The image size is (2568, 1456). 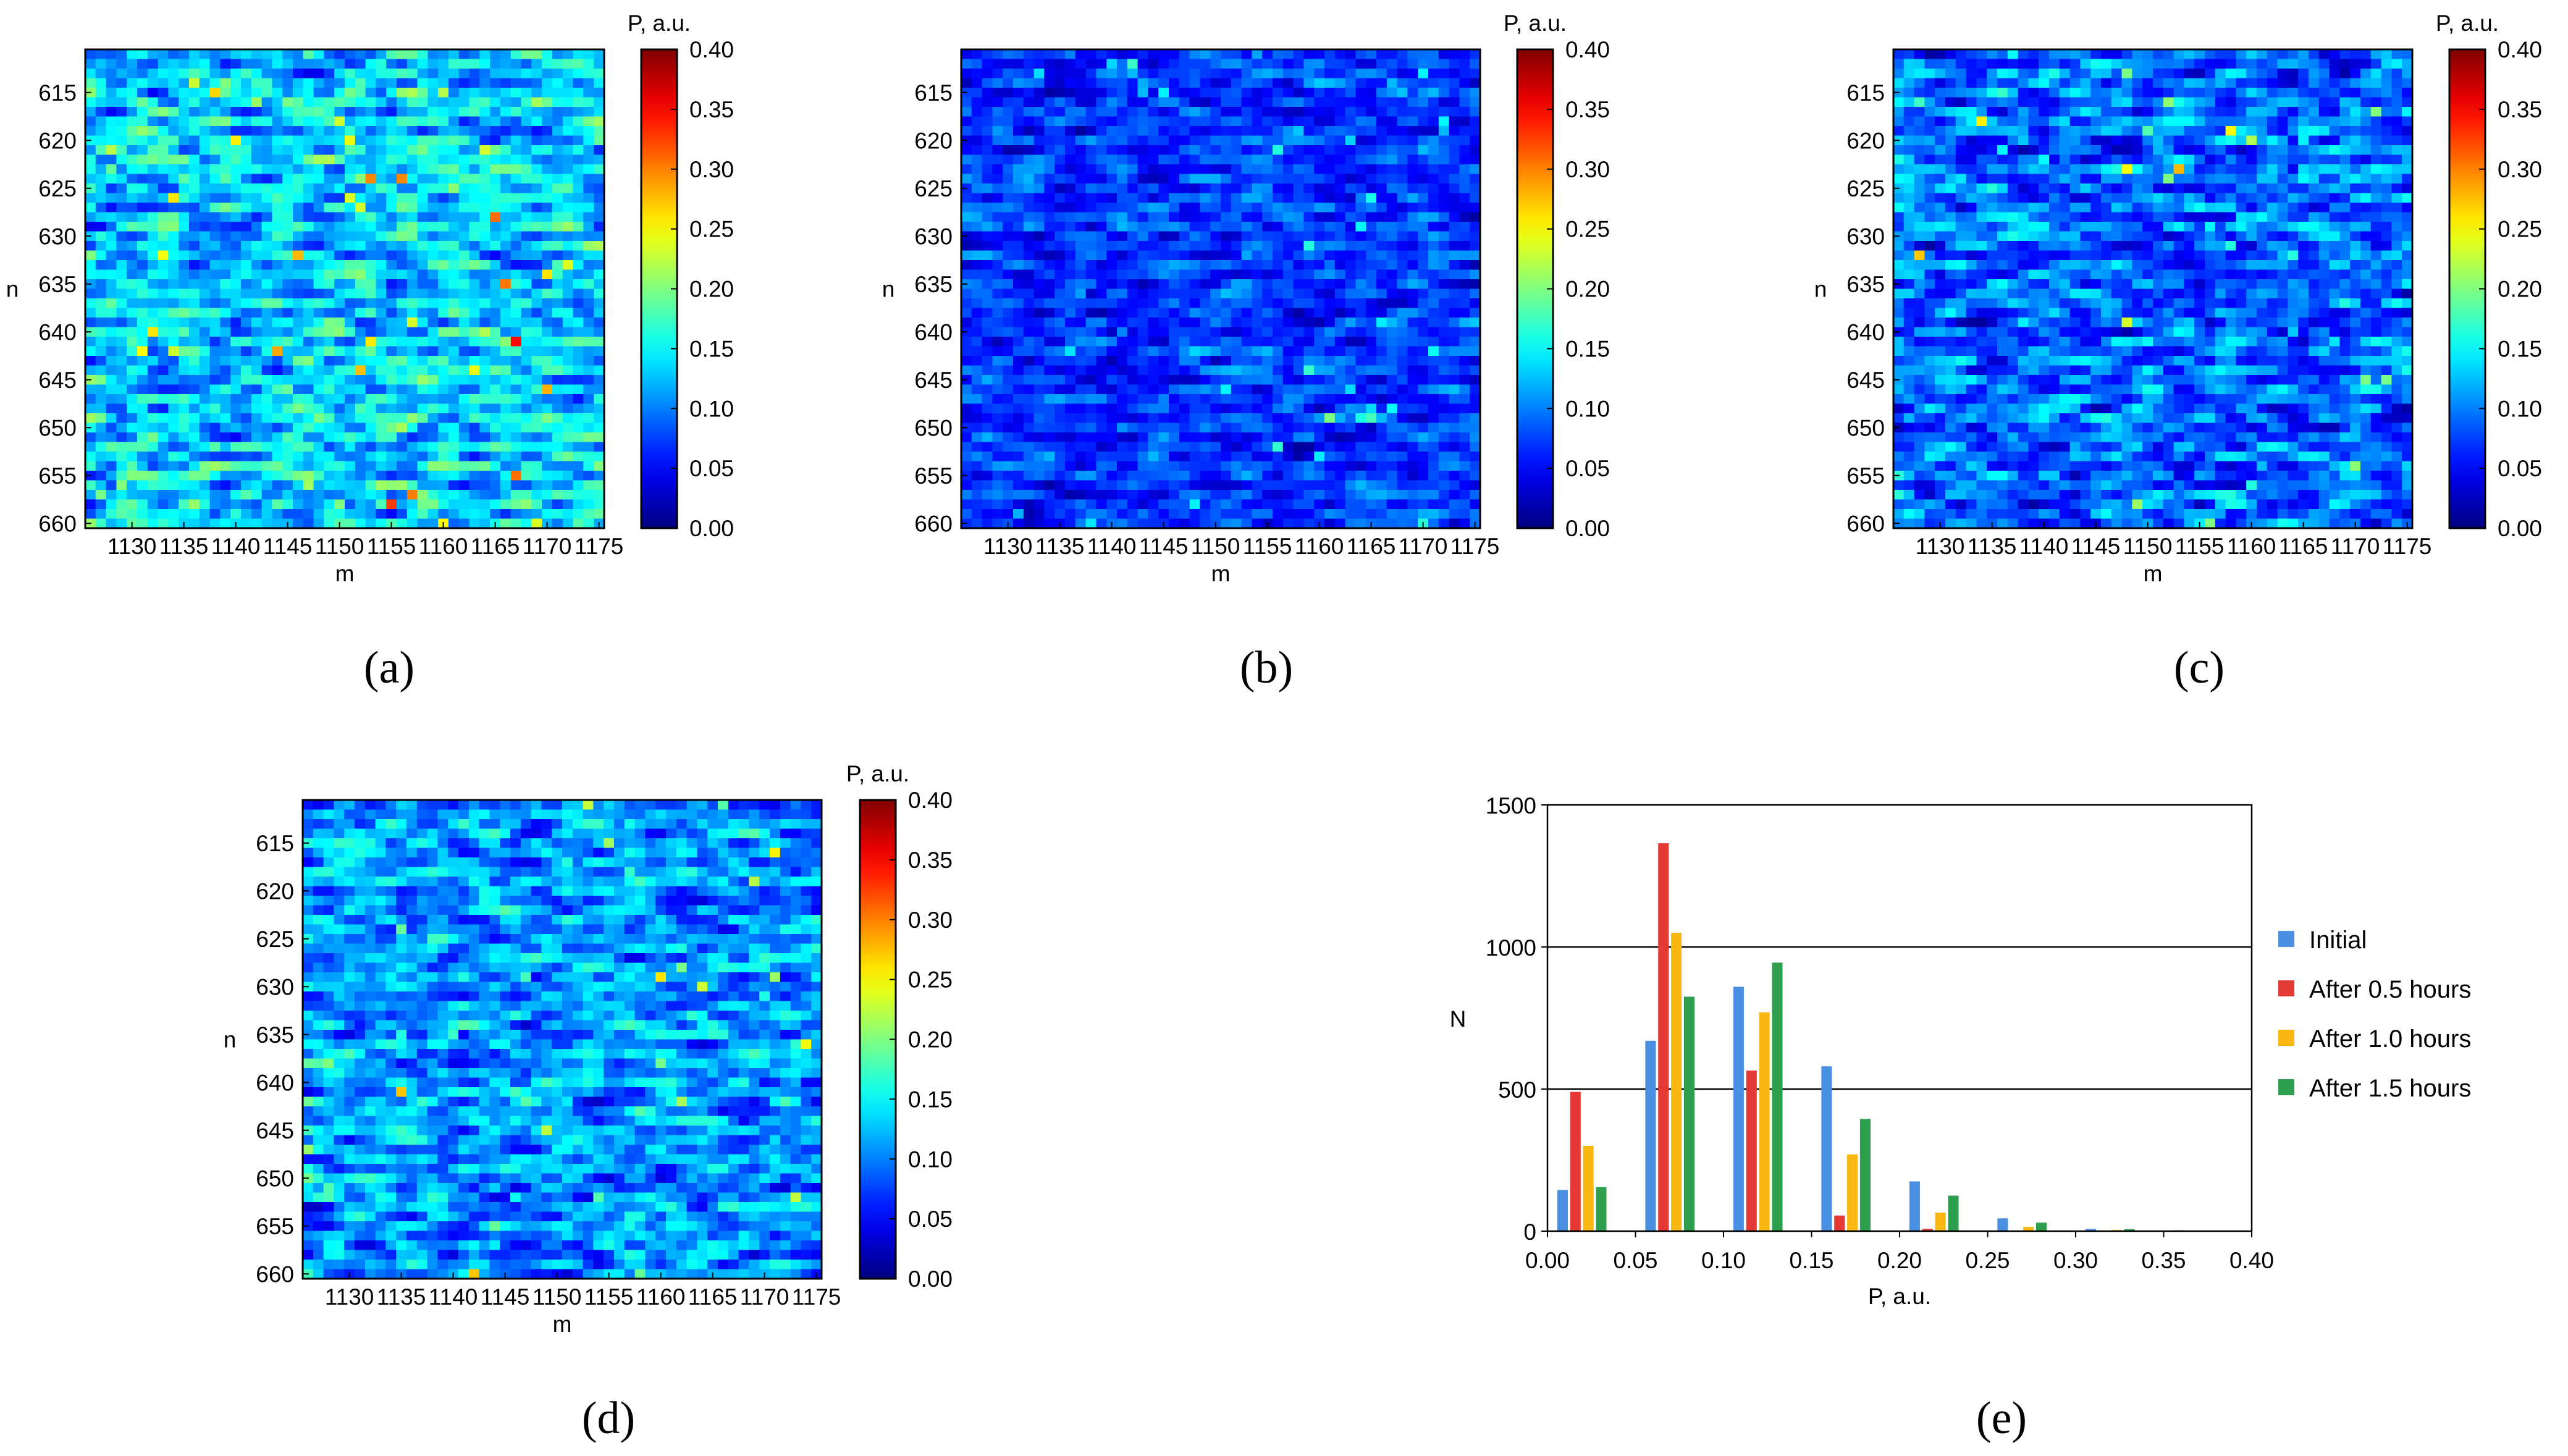 I want to click on y-tick-label: 635, so click(x=57, y=284).